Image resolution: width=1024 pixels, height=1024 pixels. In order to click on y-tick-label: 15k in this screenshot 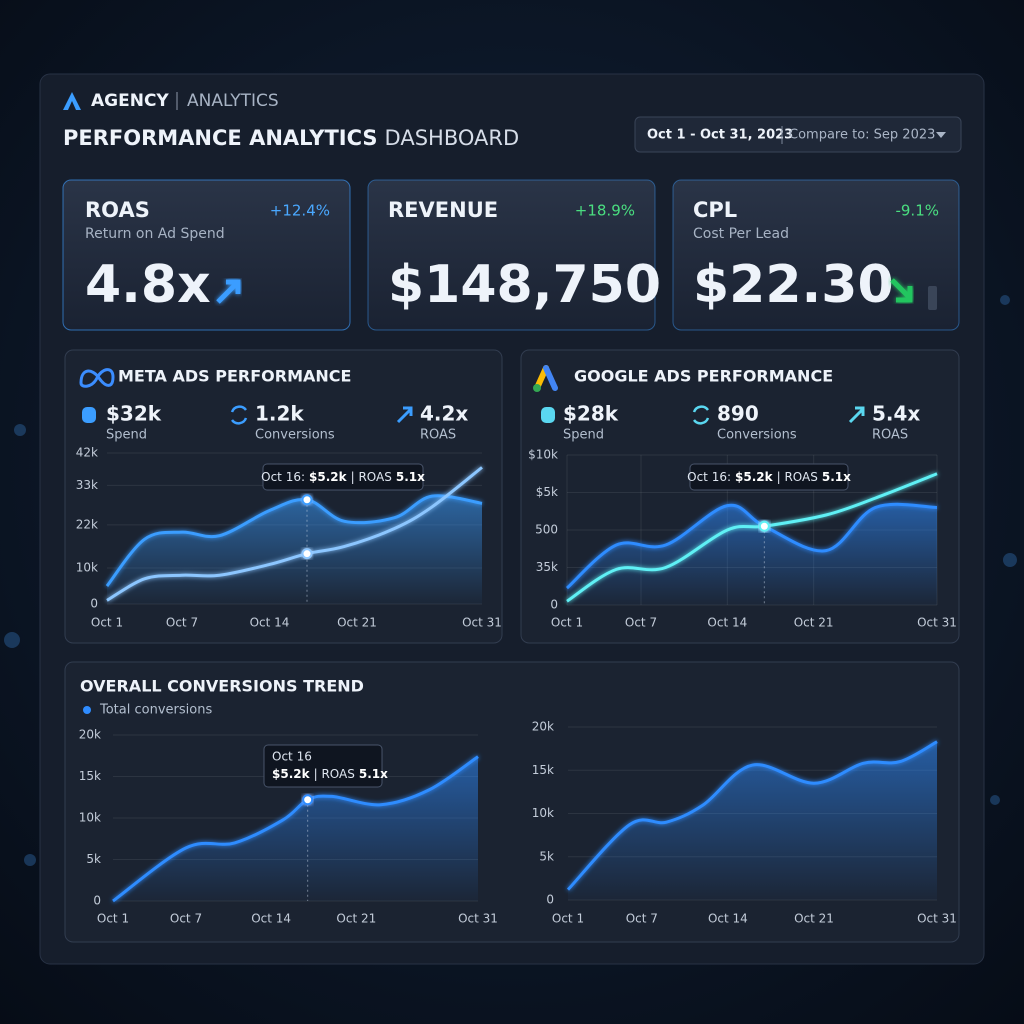, I will do `click(90, 776)`.